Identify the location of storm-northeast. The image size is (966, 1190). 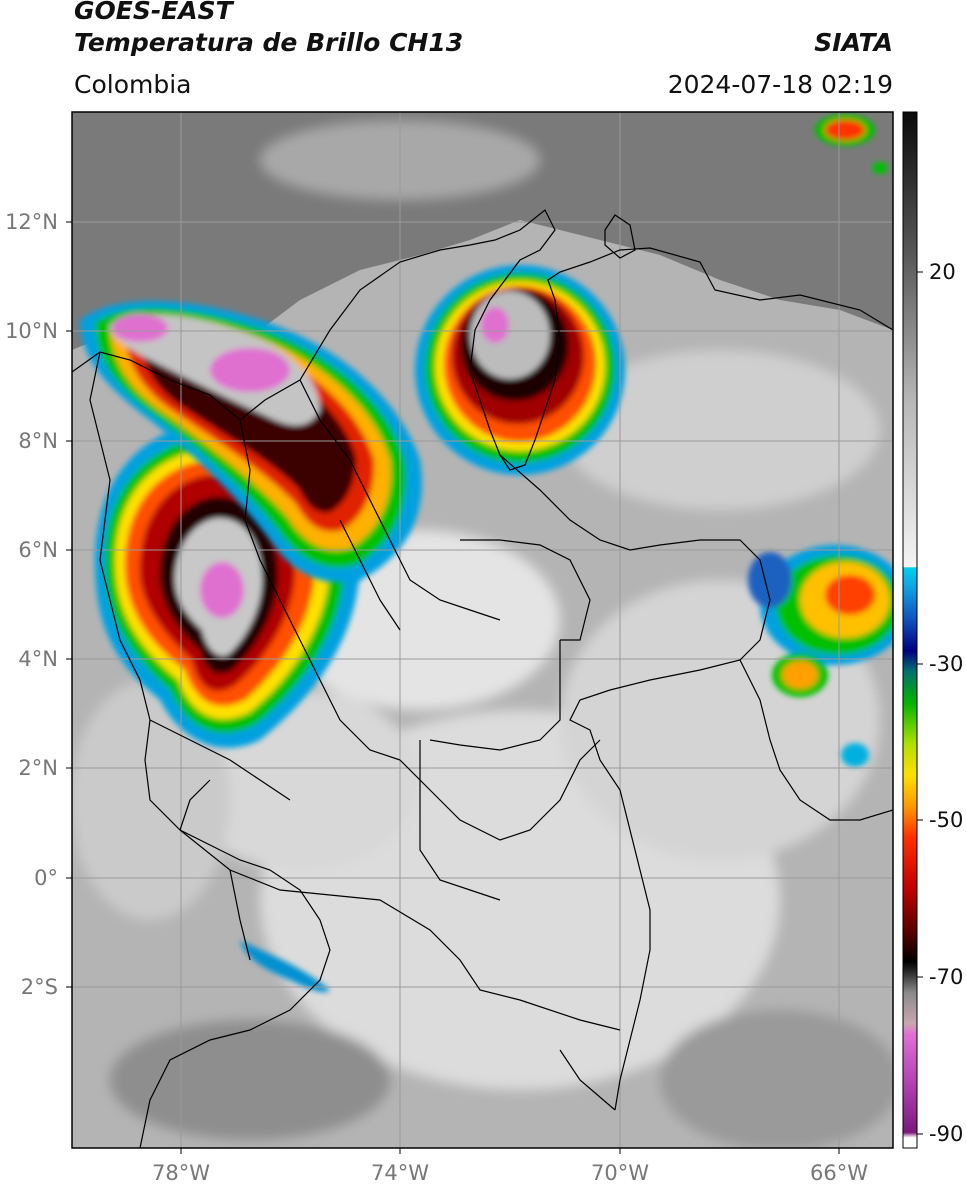
(520, 370).